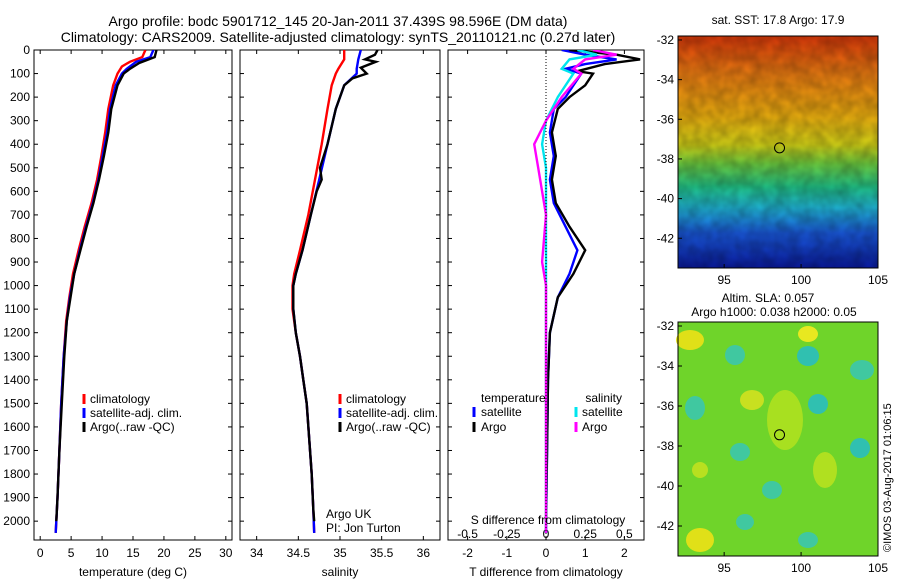 The height and width of the screenshot is (580, 900). Describe the element at coordinates (768, 298) in the screenshot. I see `sla-map-title-line1: Altim. SLA: 0.057` at that location.